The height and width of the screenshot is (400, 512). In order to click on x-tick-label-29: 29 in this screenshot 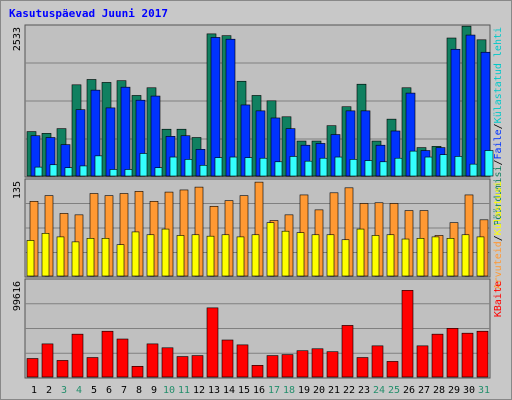, I will do `click(454, 390)`.